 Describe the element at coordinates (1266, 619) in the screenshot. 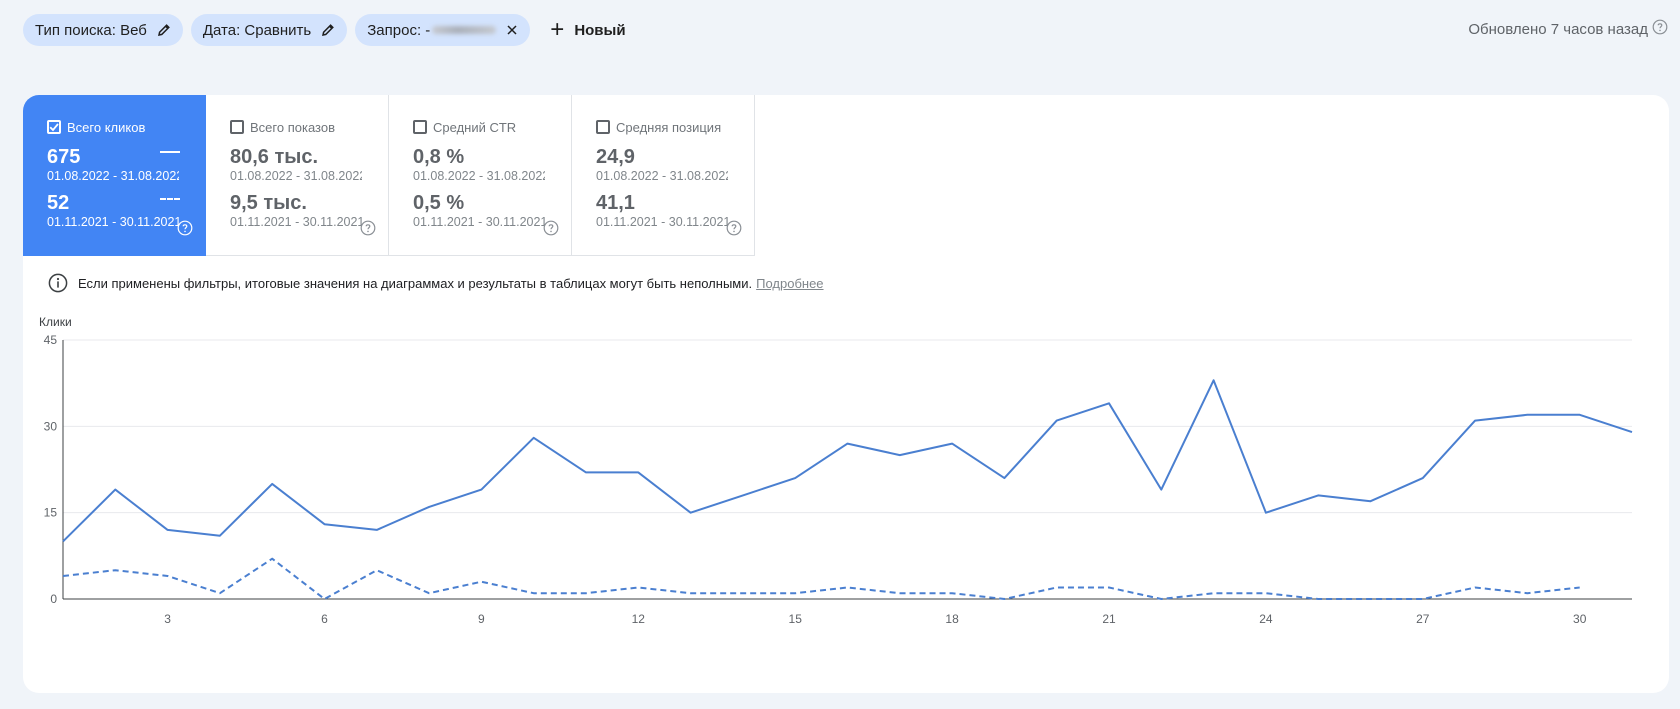

I see `x-tick-label: 24` at that location.